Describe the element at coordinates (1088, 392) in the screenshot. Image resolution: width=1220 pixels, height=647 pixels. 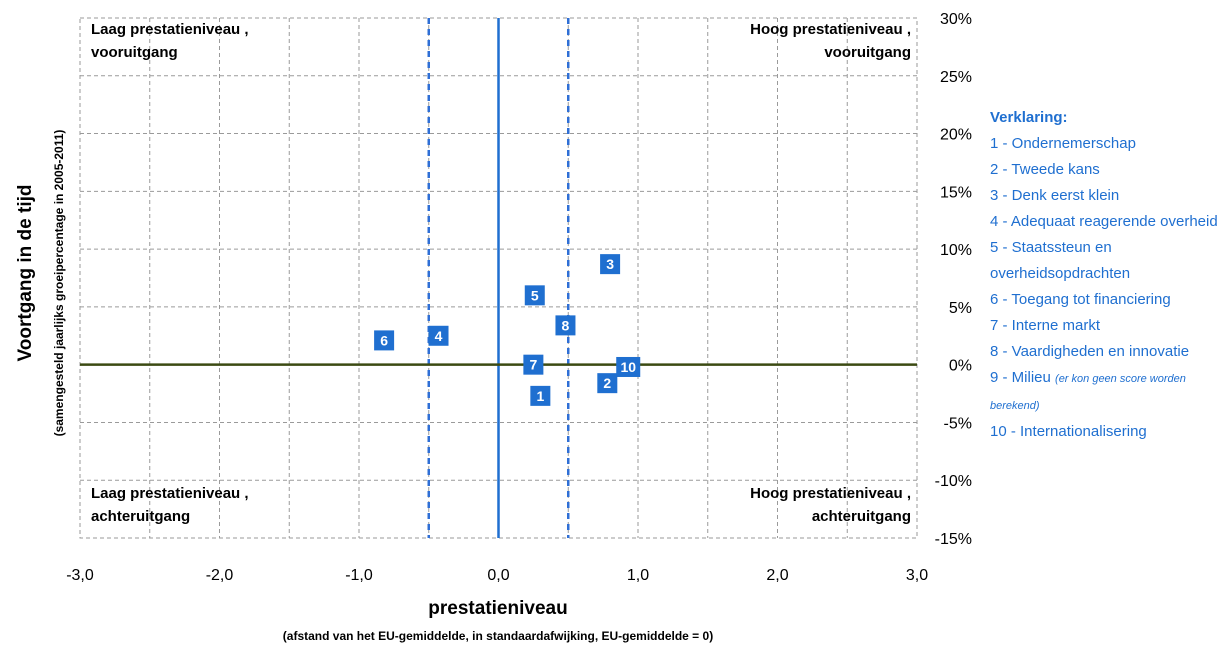
I see `legend-item-9-note: (er kon geen score worden berekend)` at that location.